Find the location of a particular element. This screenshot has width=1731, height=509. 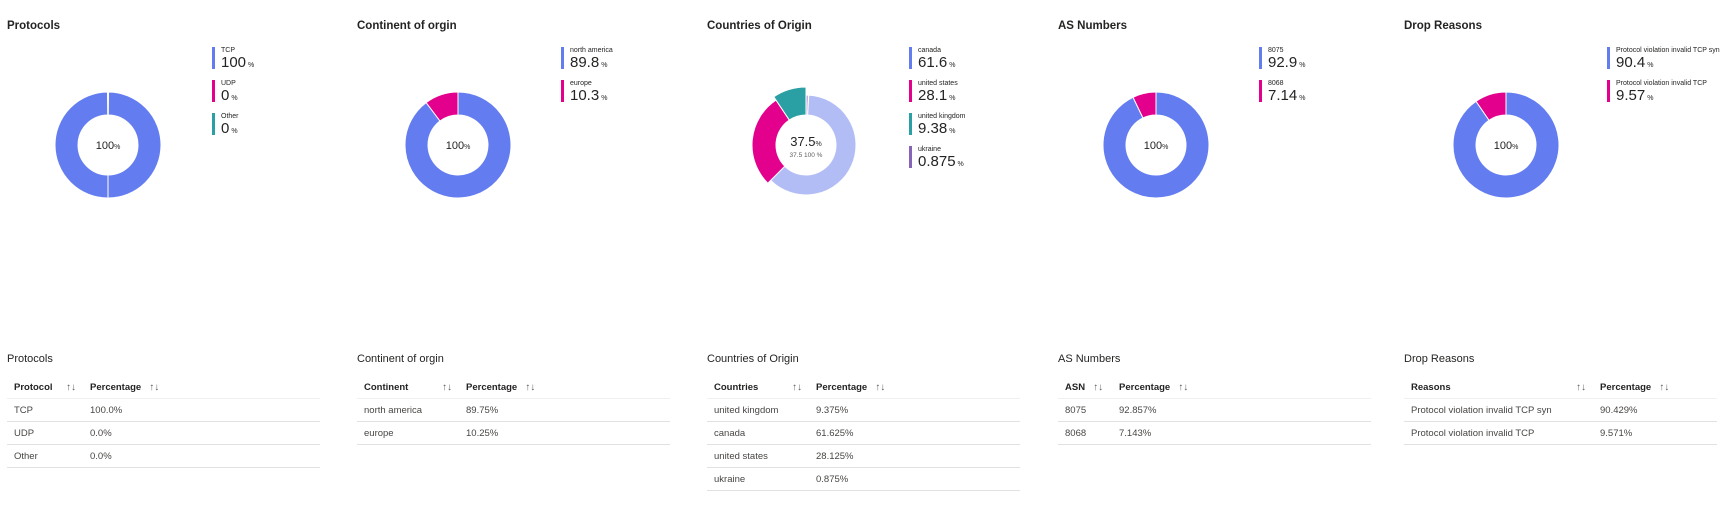

table-title: Drop Reasons is located at coordinates (1439, 359).